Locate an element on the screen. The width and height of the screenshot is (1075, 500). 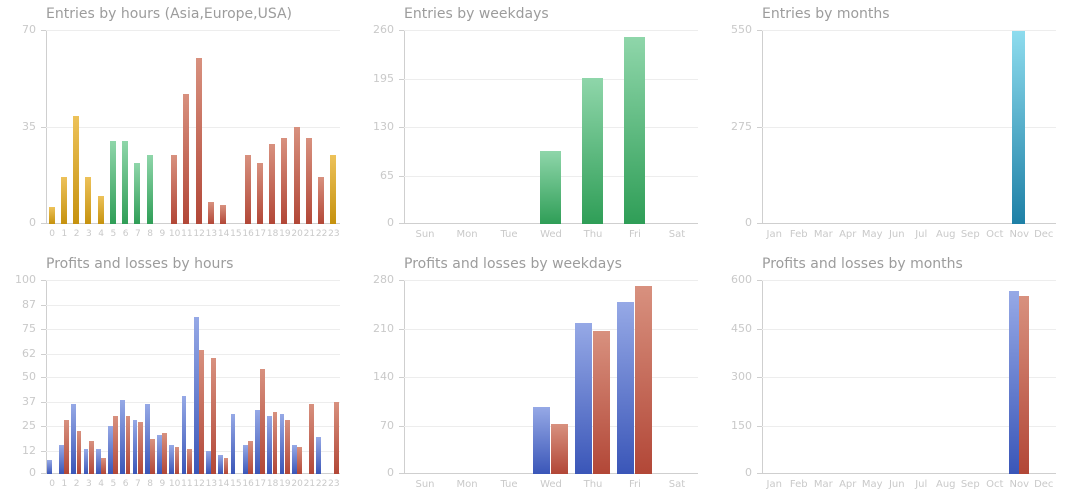
plot-area is located at coordinates (906, 127).